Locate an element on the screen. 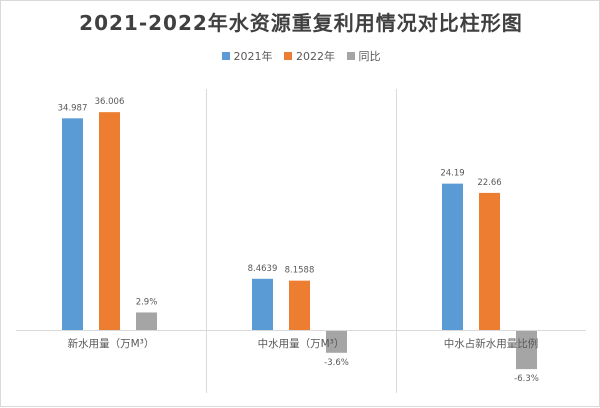  category-label-3: 中水占新水用量比例 is located at coordinates (491, 343).